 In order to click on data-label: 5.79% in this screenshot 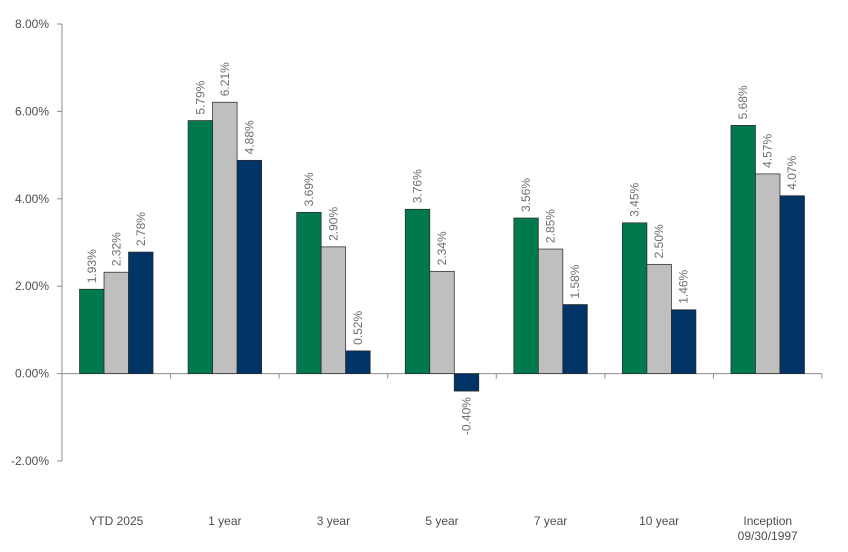, I will do `click(200, 97)`.